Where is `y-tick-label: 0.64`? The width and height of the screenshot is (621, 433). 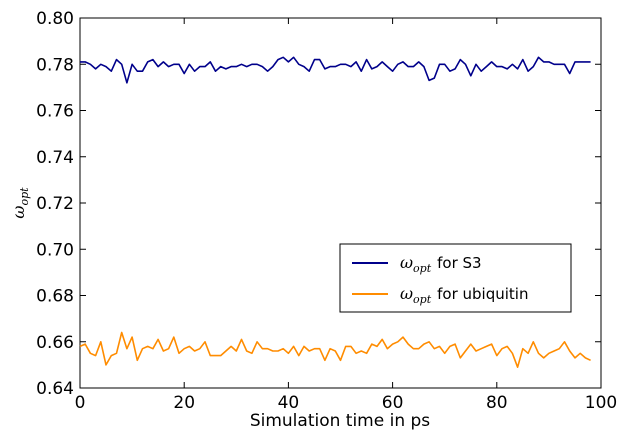
y-tick-label: 0.64 is located at coordinates (55, 389).